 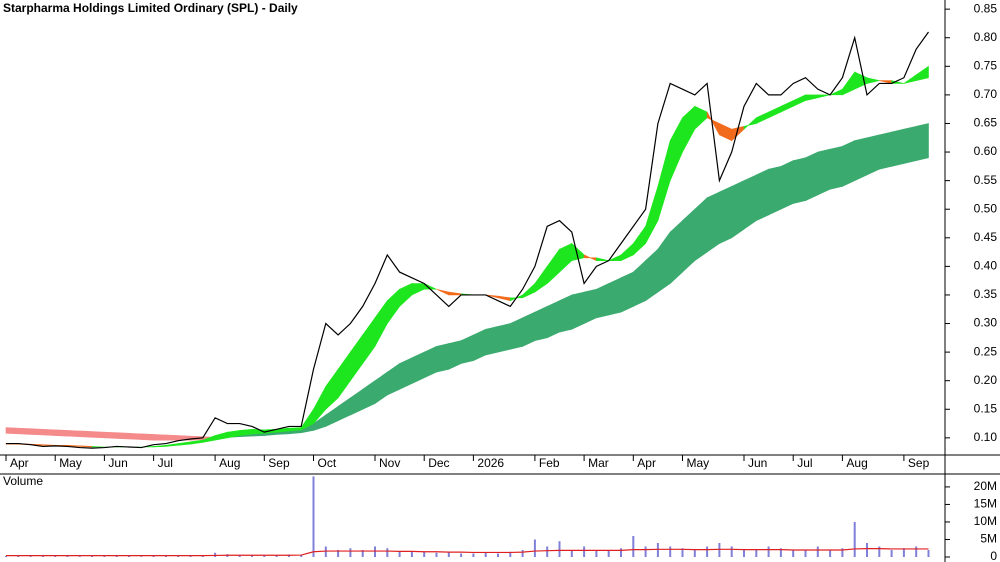 I want to click on x-tick-label: May, so click(x=698, y=463).